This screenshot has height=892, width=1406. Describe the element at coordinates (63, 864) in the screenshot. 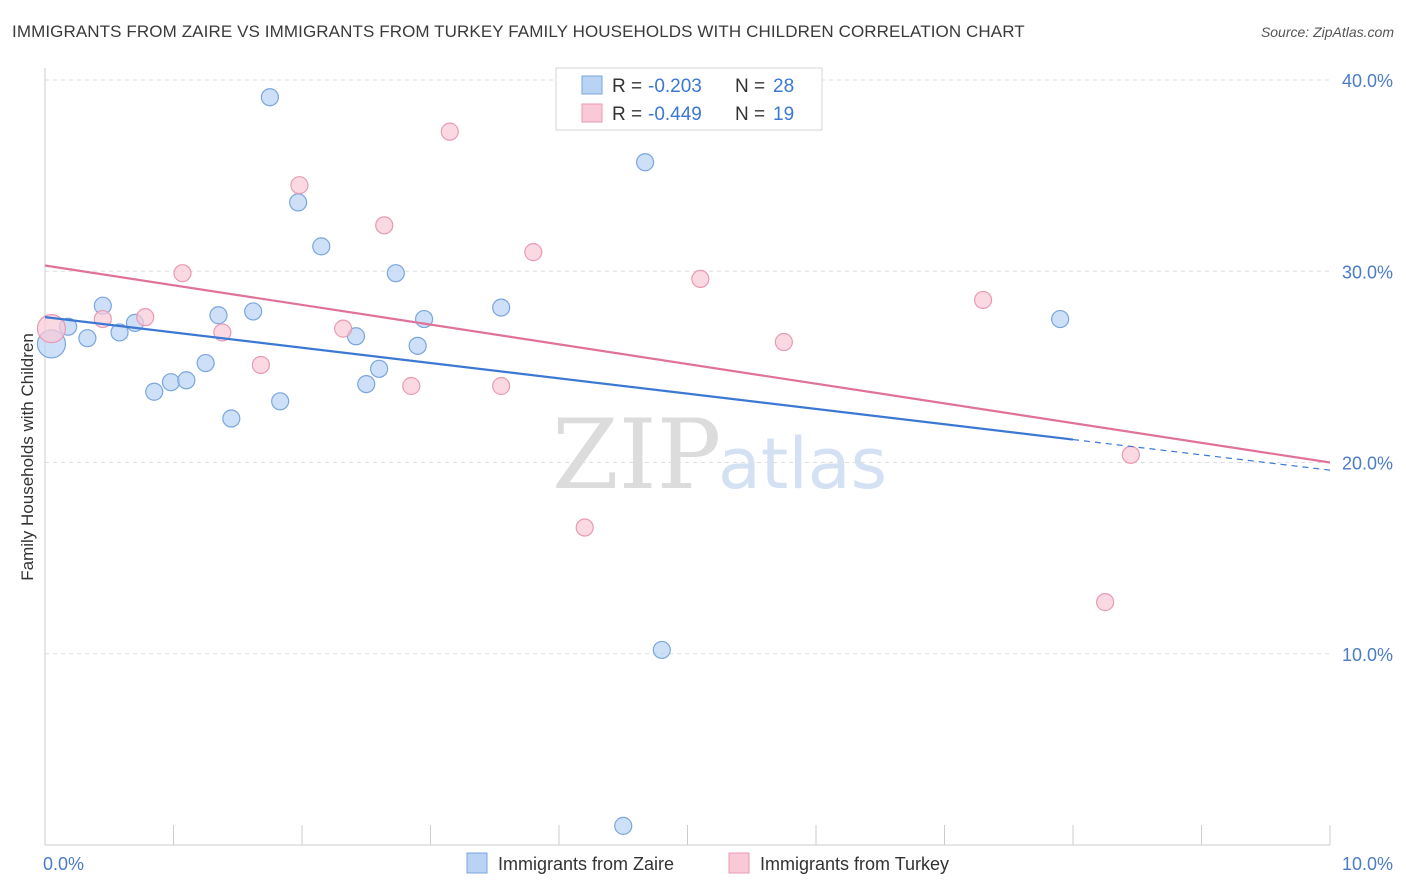

I see `x-tick-label: 0.0%` at that location.